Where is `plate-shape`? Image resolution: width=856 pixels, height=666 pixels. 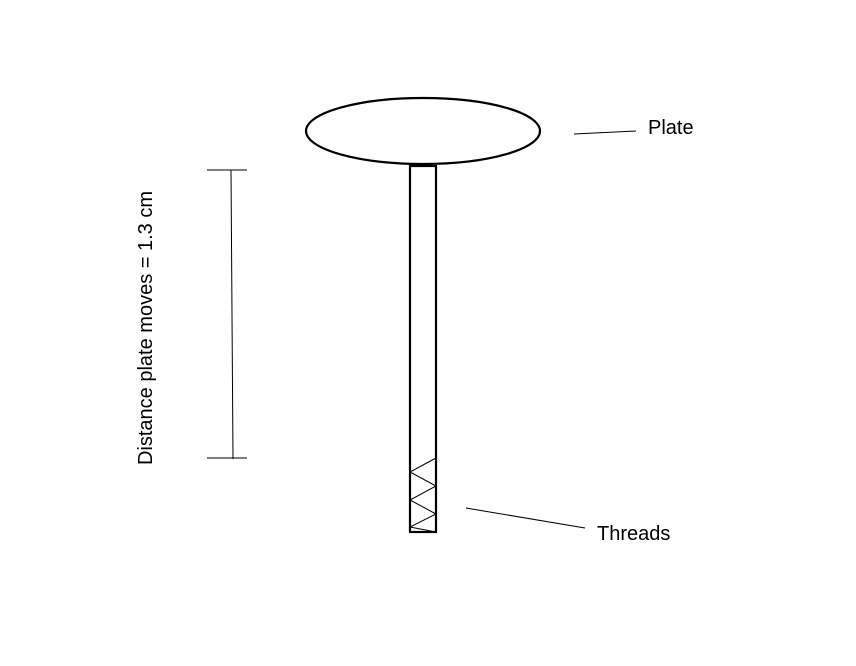
plate-shape is located at coordinates (423, 131).